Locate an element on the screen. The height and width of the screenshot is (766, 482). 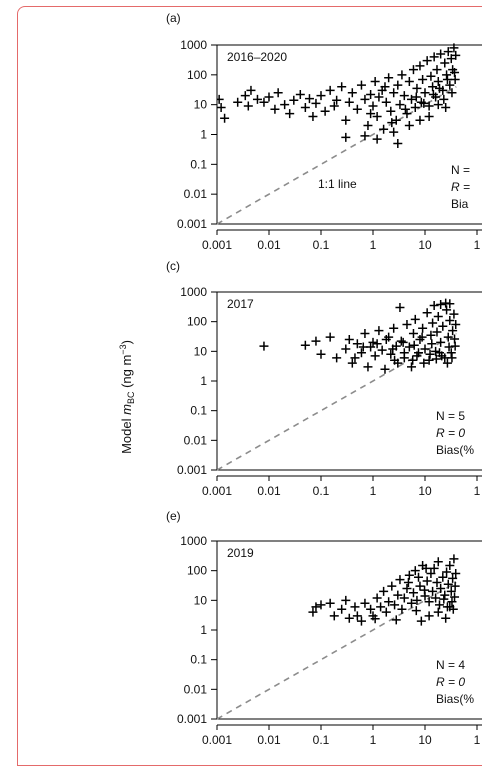
y-axis-title: Model mBC (ng m−3) is located at coordinates (127, 397).